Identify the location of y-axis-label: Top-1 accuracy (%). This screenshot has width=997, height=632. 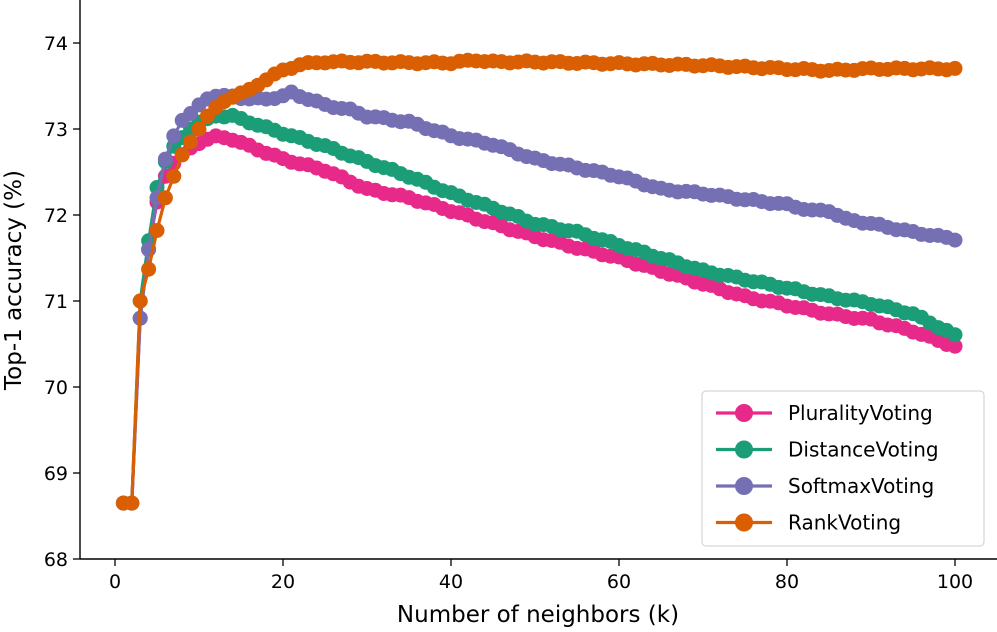
(14, 280).